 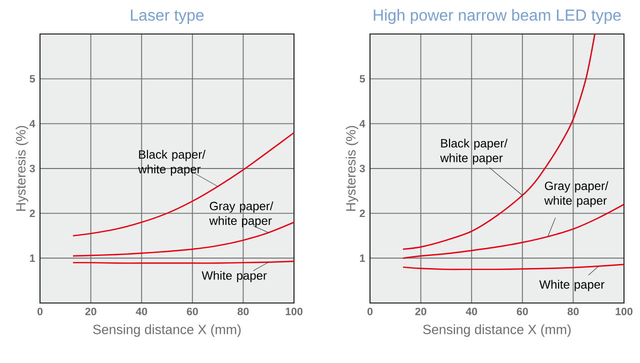 I want to click on chart-title: Laser type, so click(x=167, y=17).